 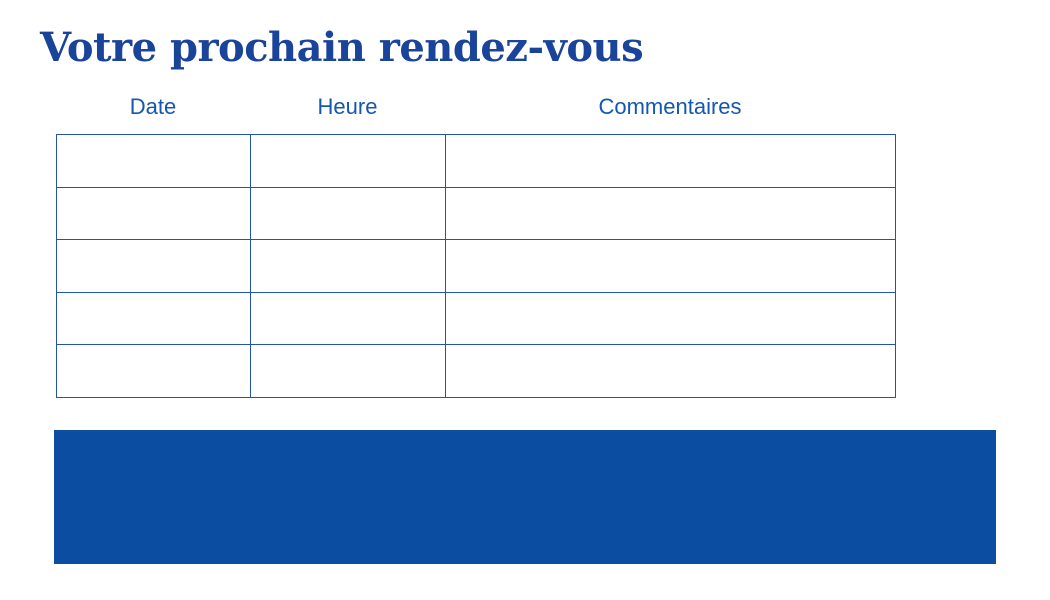 What do you see at coordinates (347, 106) in the screenshot?
I see `column-header-heure: Heure` at bounding box center [347, 106].